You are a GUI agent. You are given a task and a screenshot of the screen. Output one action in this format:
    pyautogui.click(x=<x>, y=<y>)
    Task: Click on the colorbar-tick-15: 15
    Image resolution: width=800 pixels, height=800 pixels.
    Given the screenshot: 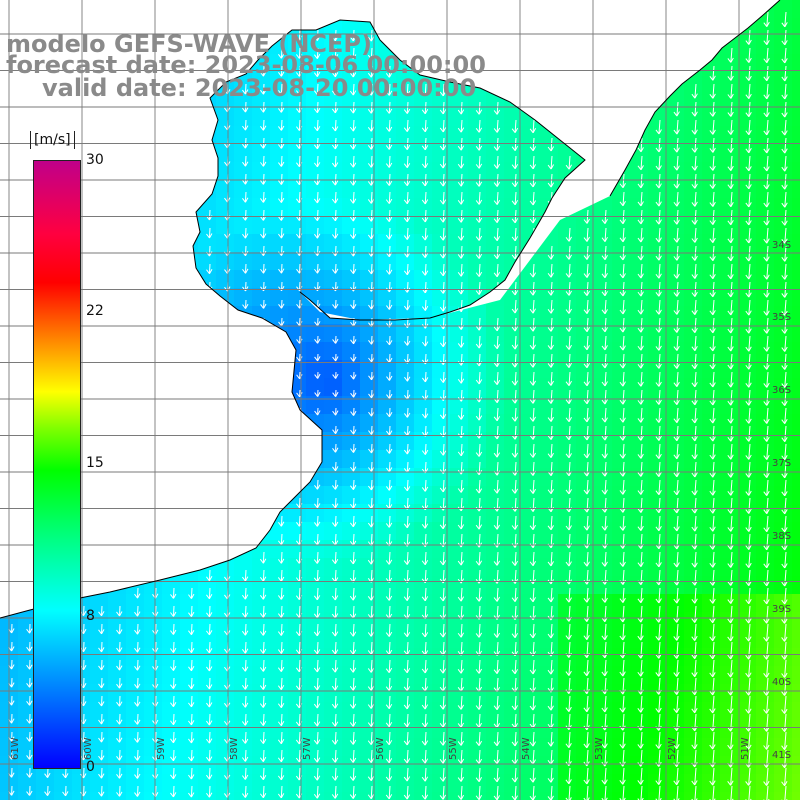 What is the action you would take?
    pyautogui.click(x=95, y=463)
    